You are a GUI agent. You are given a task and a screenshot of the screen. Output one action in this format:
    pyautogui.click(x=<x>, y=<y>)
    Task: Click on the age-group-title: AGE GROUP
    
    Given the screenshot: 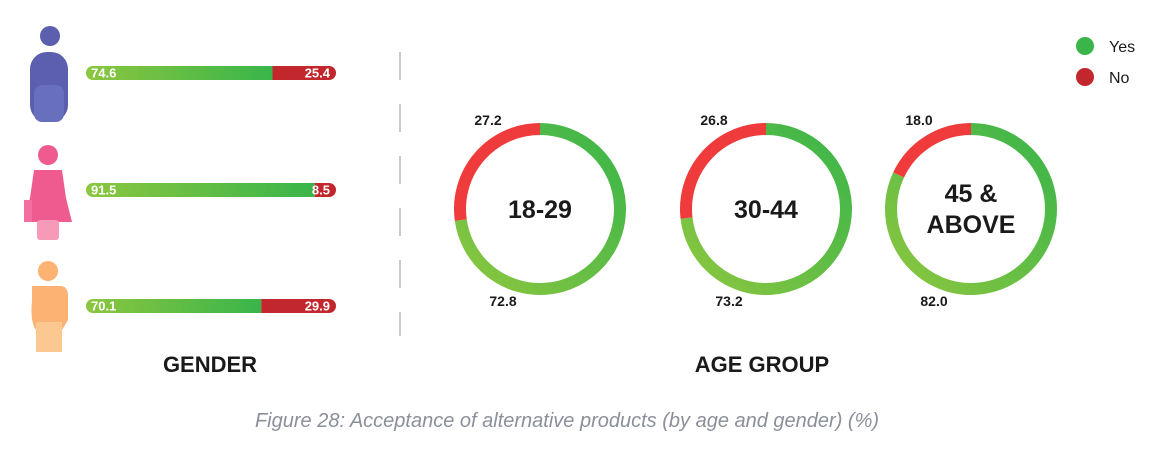 What is the action you would take?
    pyautogui.click(x=762, y=364)
    